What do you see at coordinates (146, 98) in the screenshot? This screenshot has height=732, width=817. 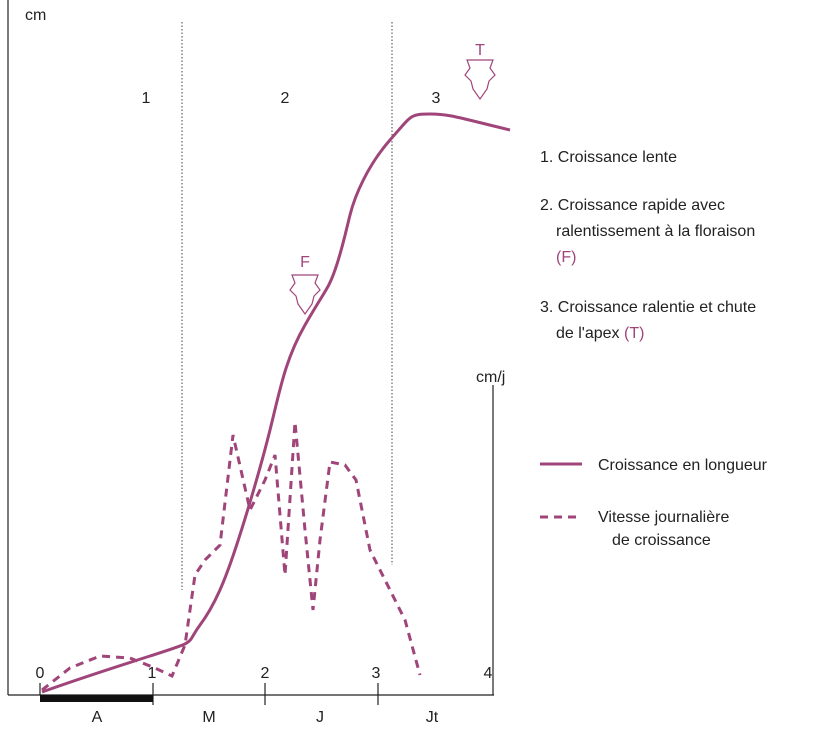 I see `phase-label: 1` at bounding box center [146, 98].